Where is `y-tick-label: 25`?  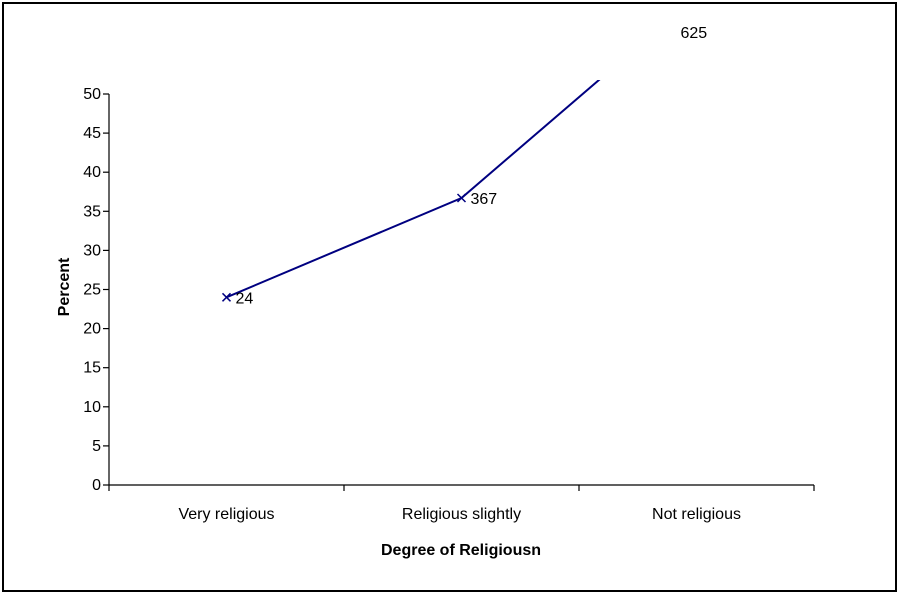
y-tick-label: 25 is located at coordinates (92, 290).